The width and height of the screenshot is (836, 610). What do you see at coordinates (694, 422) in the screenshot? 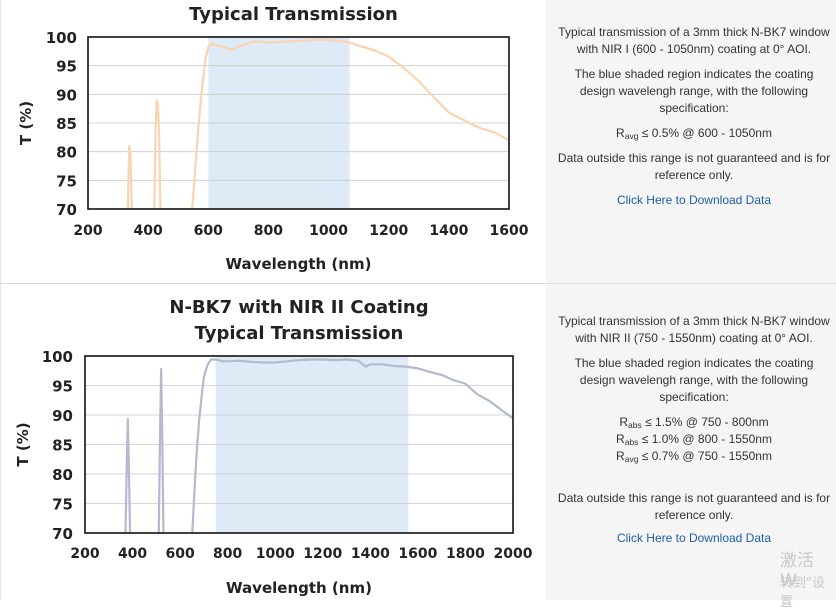
I see `spec-line: Rabs ≤ 1.5% @ 750 - 800nm` at bounding box center [694, 422].